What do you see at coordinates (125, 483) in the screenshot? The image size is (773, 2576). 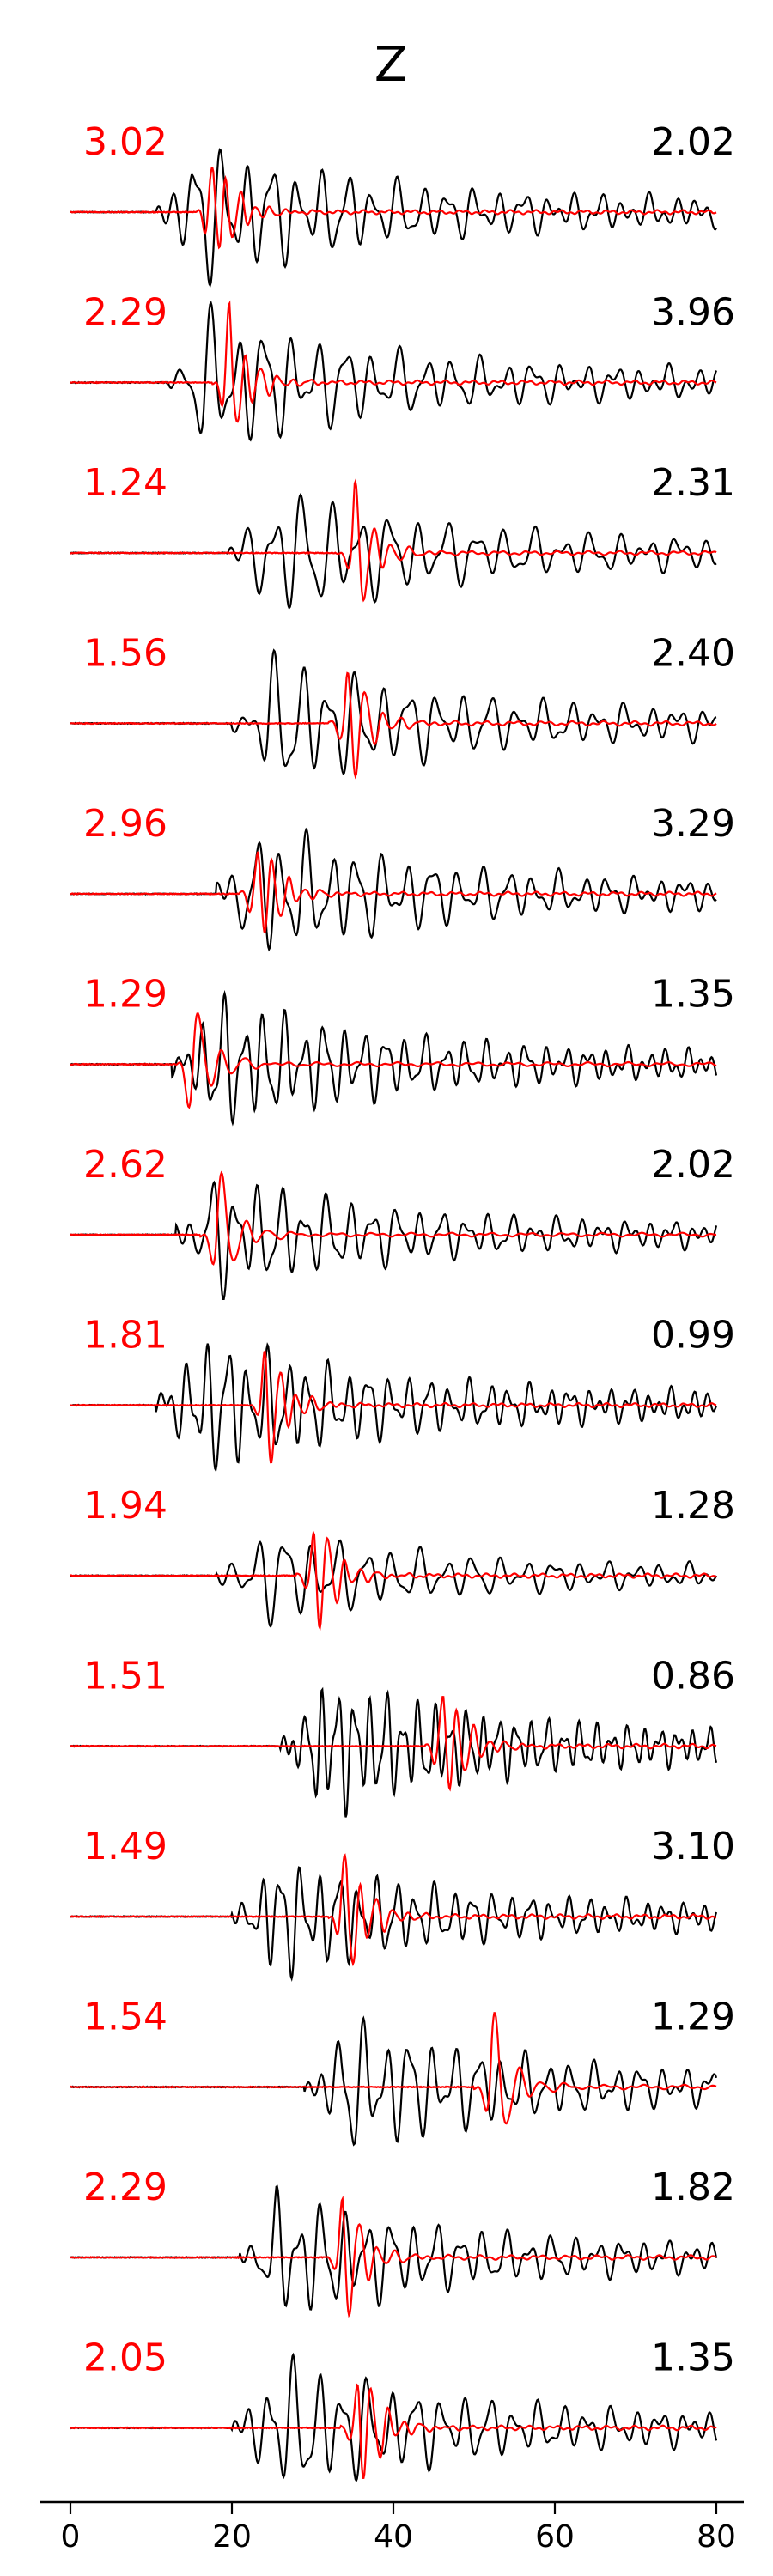 I see `red-amplitude-label: 1.24` at bounding box center [125, 483].